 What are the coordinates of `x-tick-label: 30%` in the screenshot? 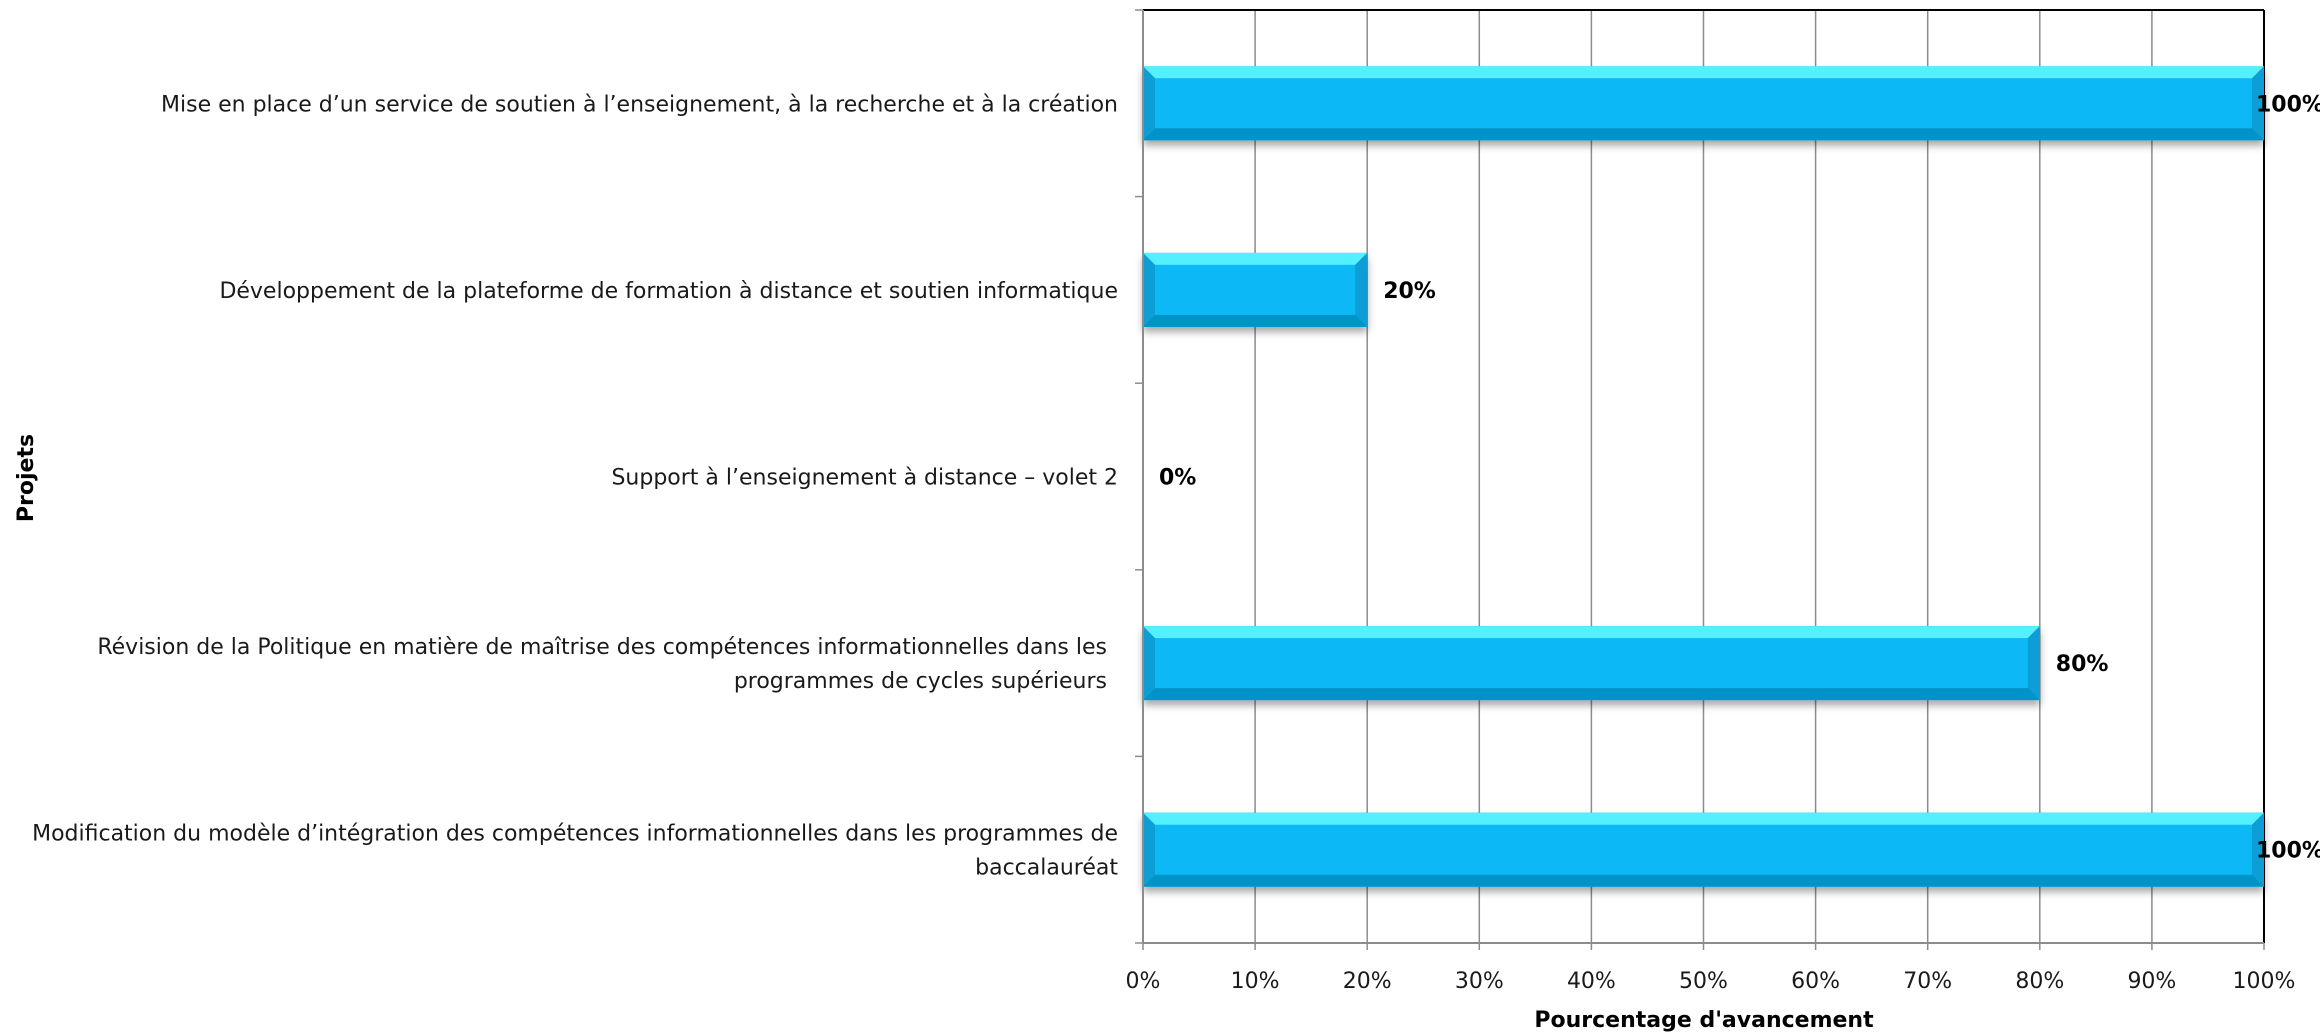 It's located at (1479, 981).